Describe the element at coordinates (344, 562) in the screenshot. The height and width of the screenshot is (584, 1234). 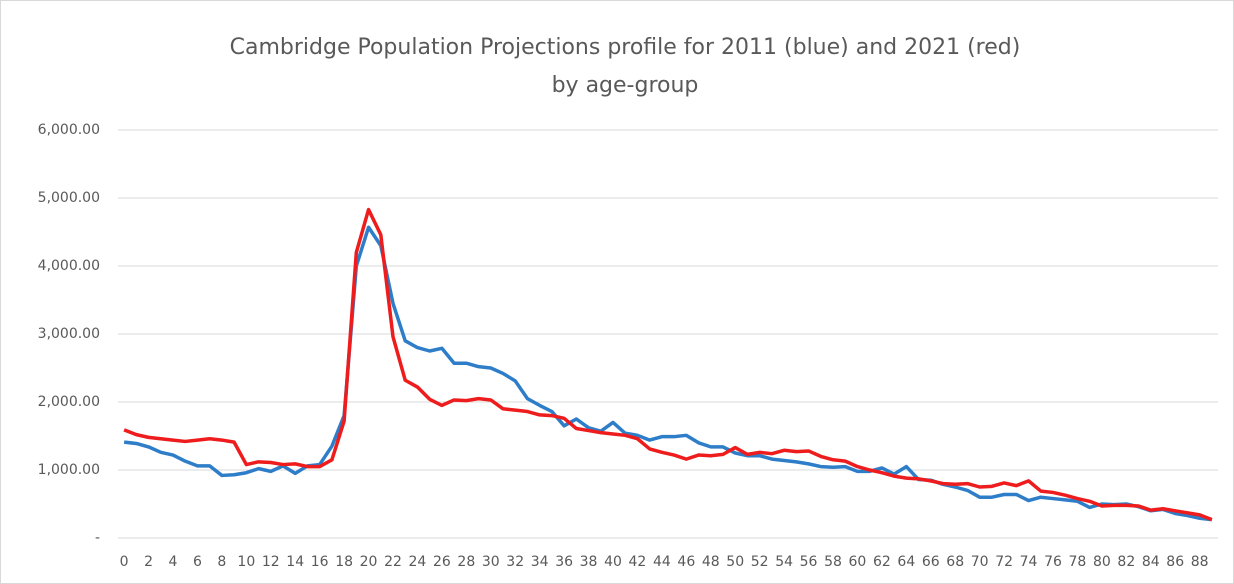
I see `x-tick-label: 18` at that location.